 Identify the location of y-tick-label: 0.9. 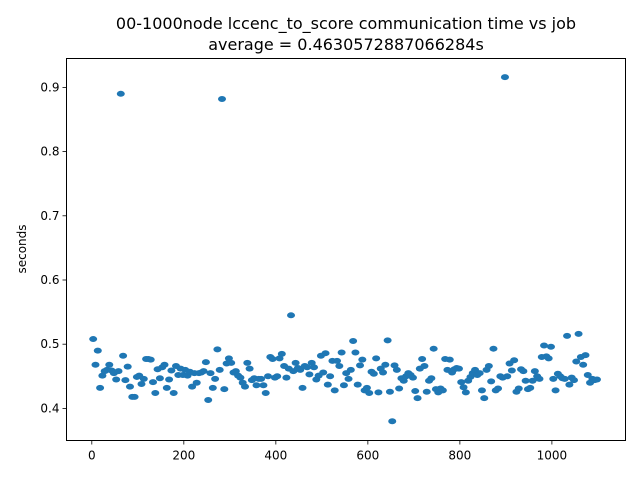
(49, 87).